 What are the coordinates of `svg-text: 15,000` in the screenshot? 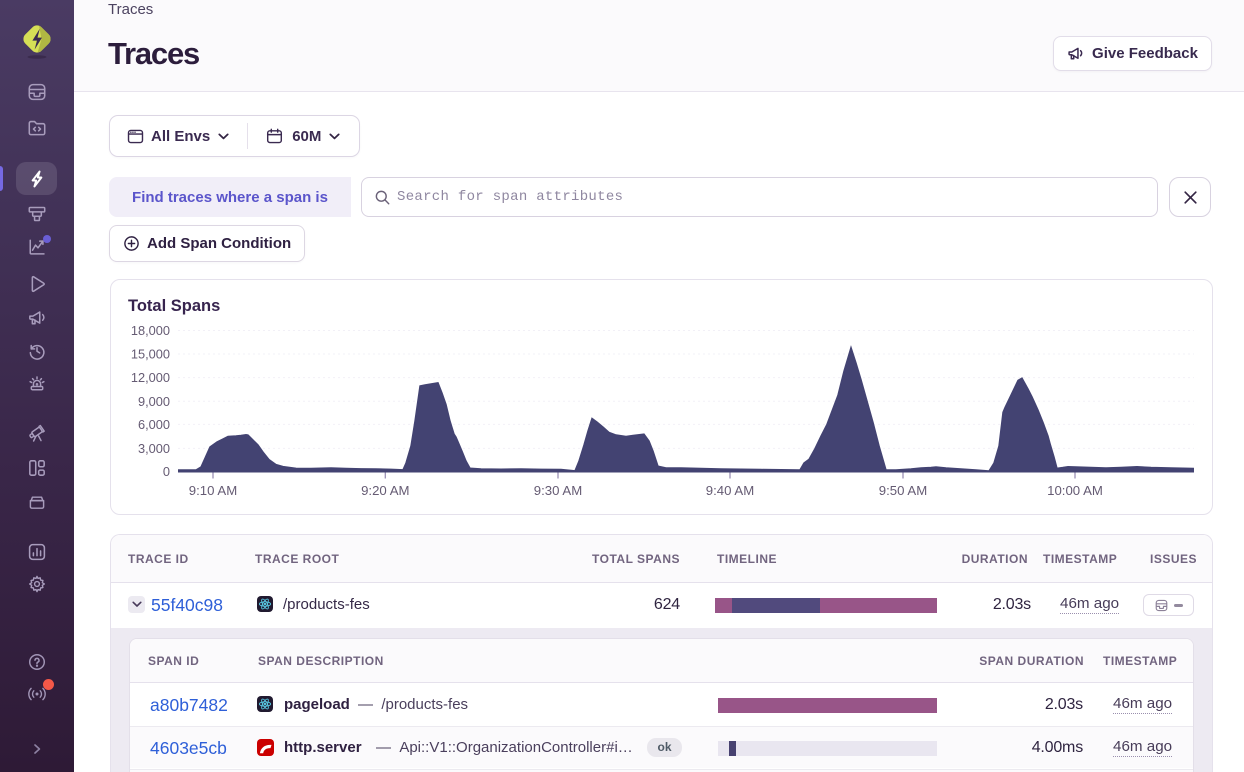 It's located at (150, 354).